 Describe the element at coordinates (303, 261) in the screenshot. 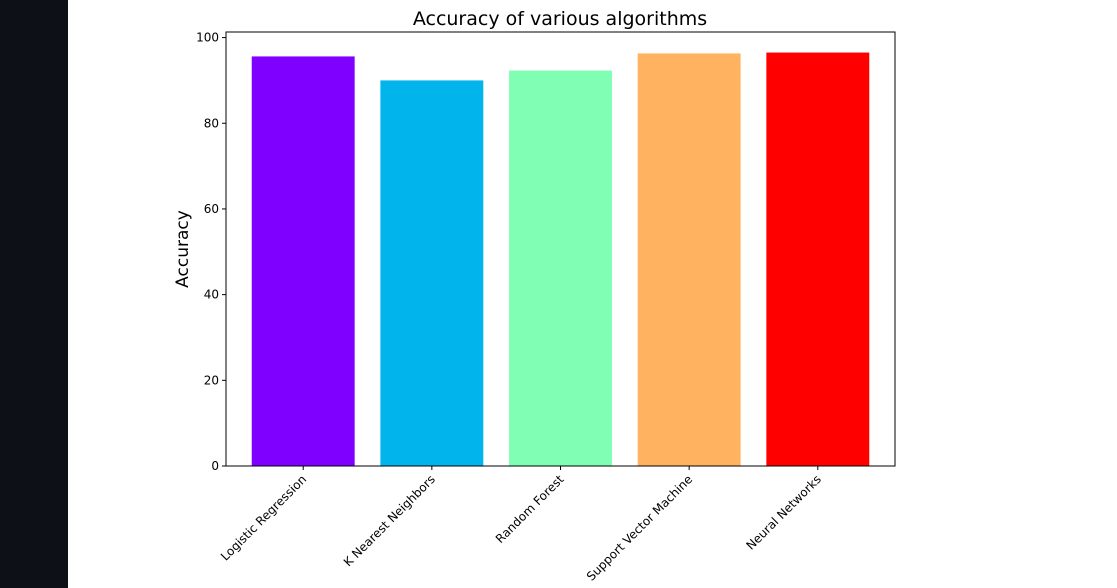

I see `bar-logistic-regression` at that location.